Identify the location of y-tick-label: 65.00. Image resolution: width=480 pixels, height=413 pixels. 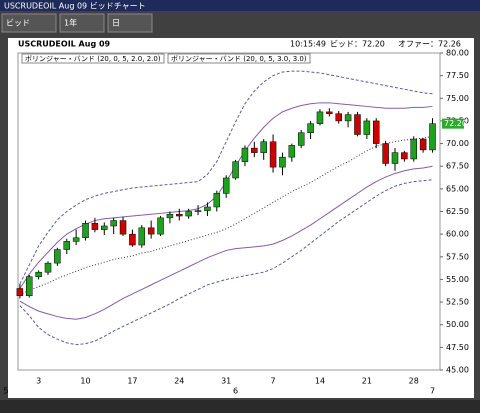
(457, 188).